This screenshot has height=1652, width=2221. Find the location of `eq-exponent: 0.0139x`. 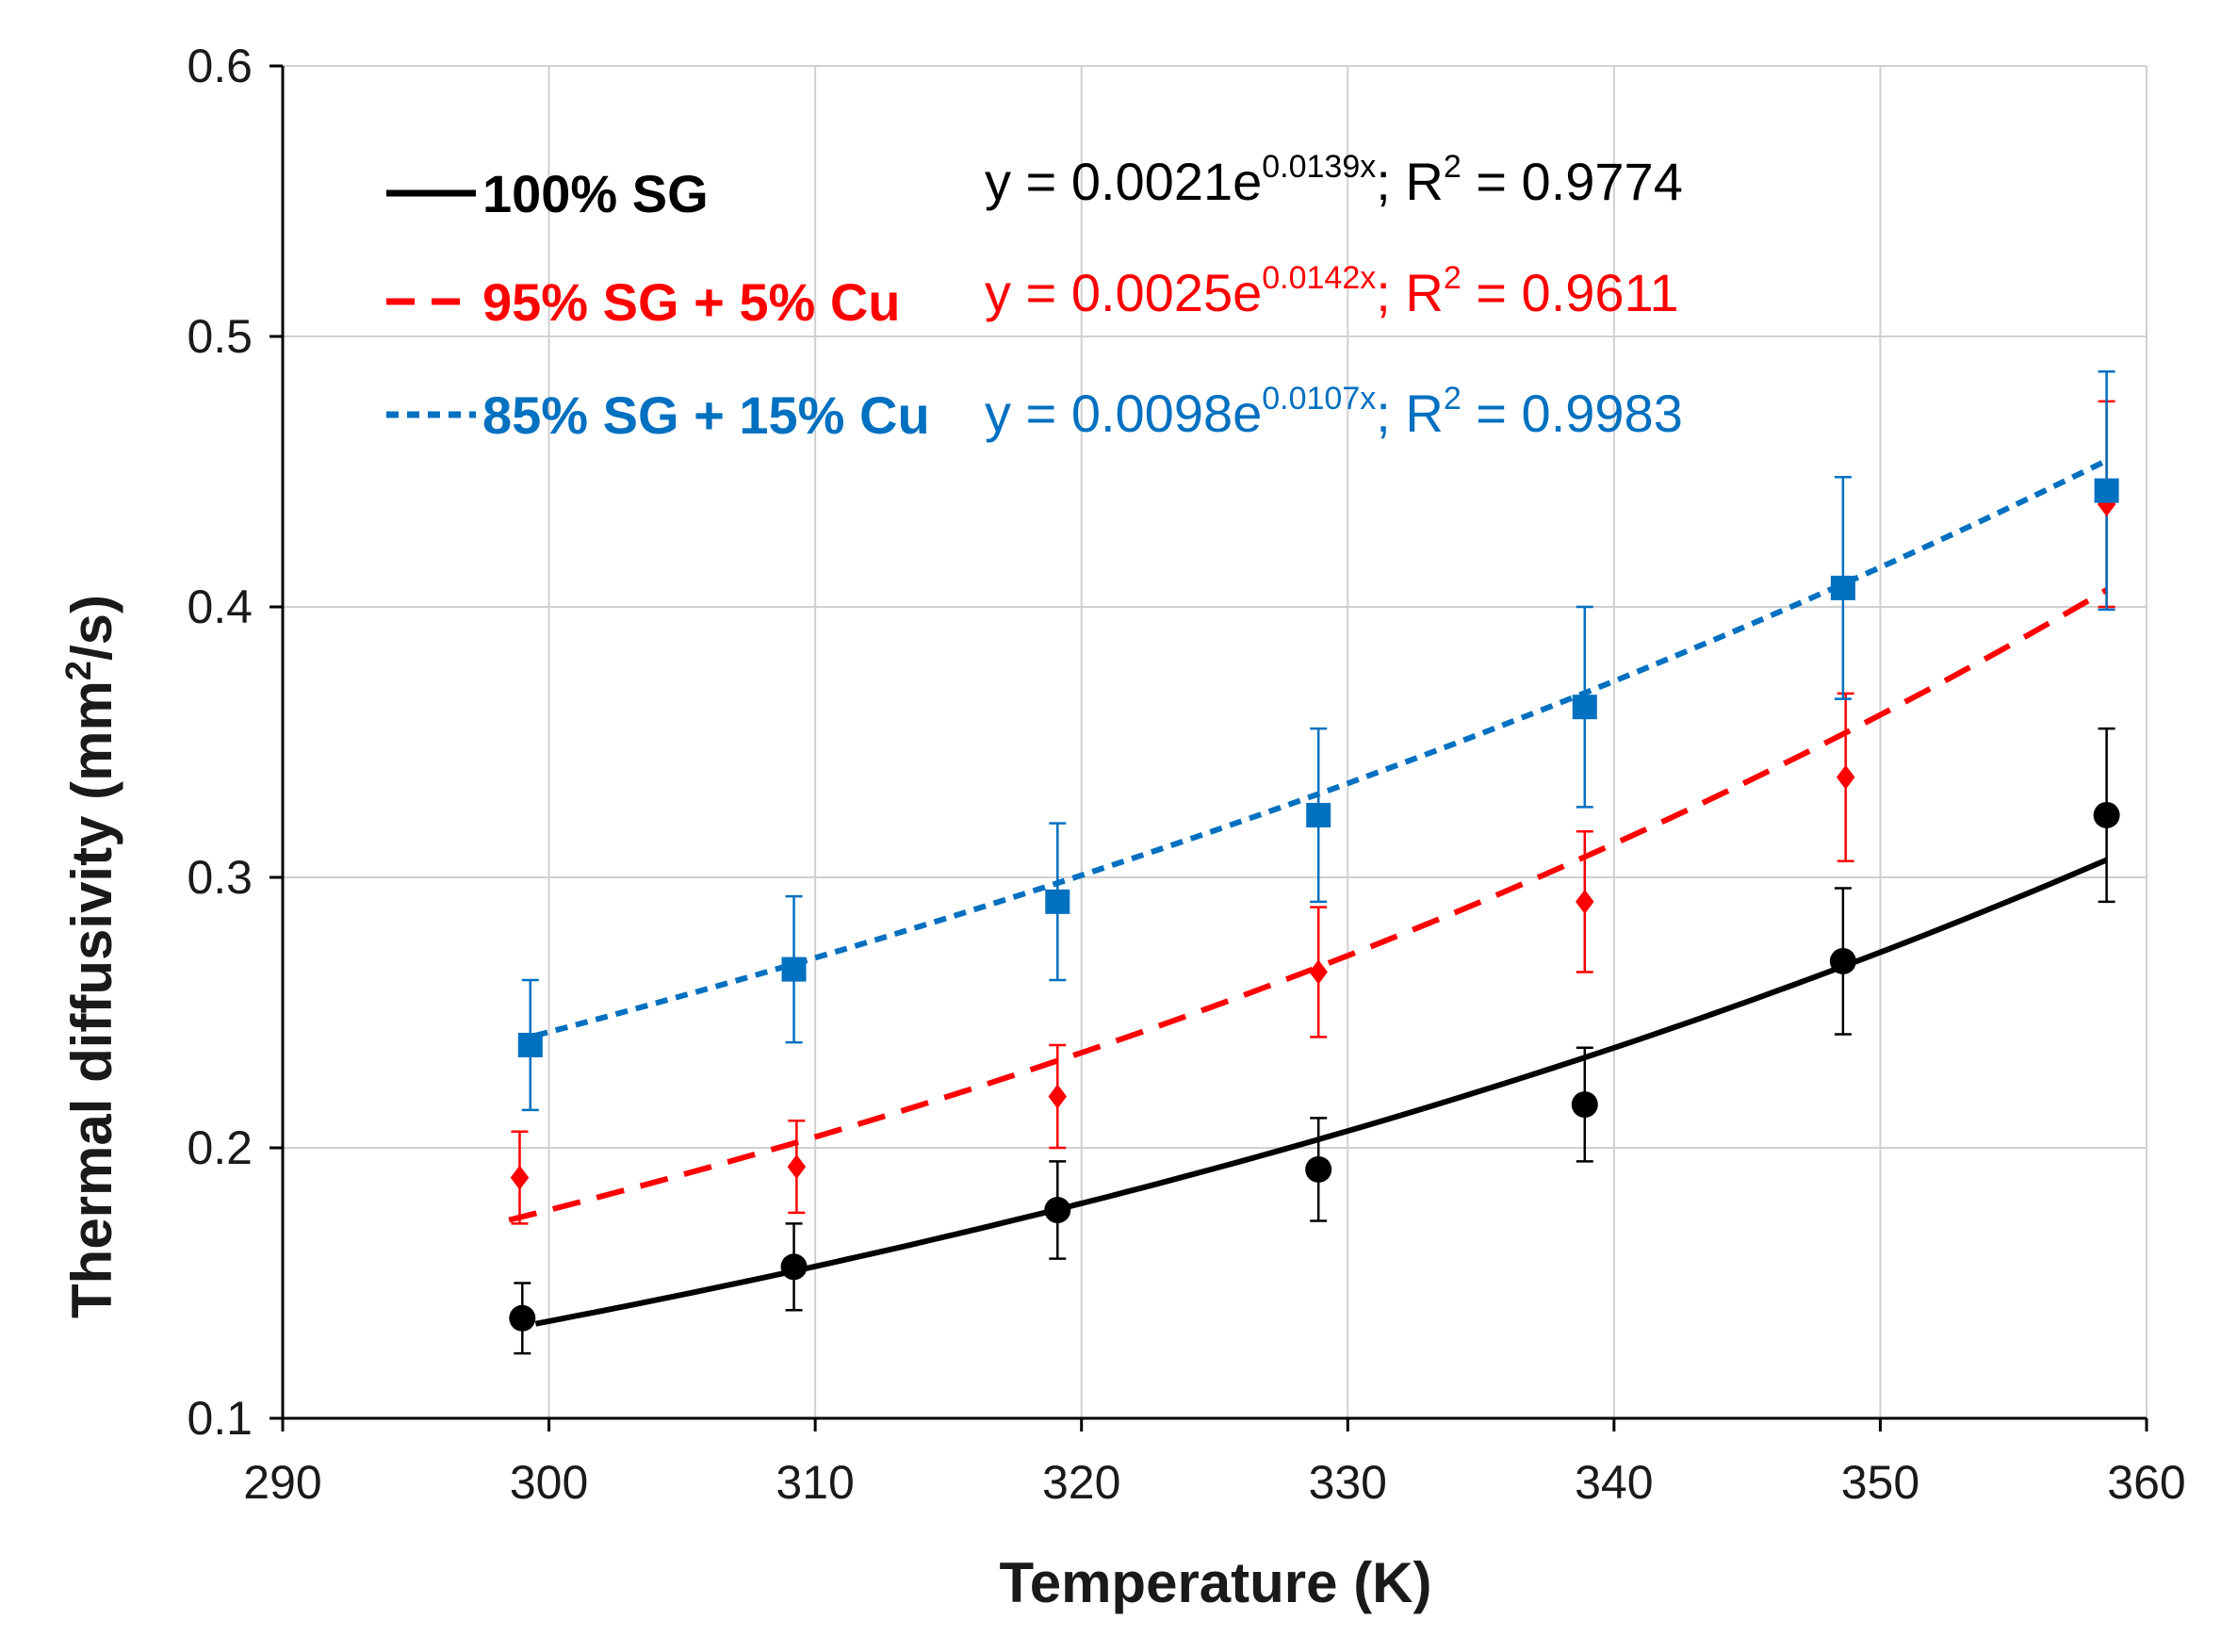

eq-exponent: 0.0139x is located at coordinates (1319, 167).